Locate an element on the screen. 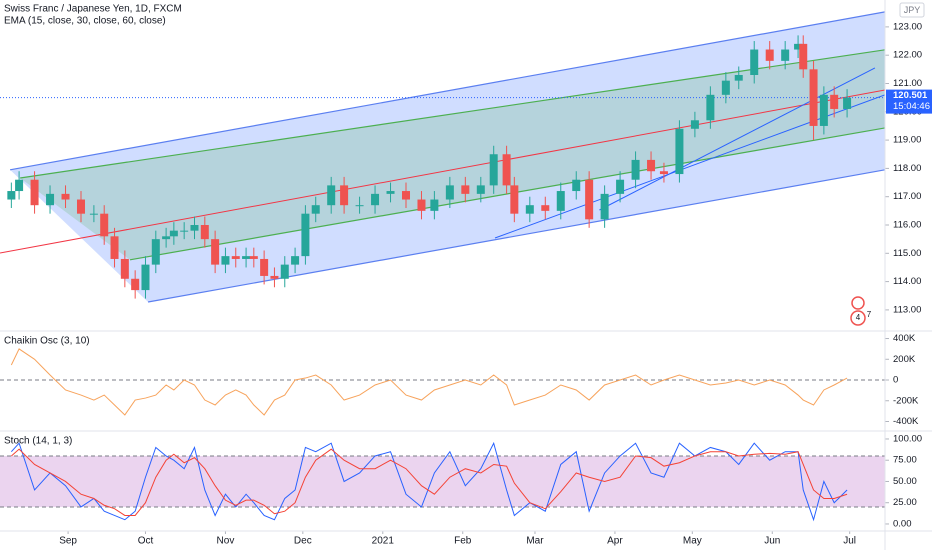 This screenshot has width=932, height=550. x-tick-label: Dec is located at coordinates (303, 541).